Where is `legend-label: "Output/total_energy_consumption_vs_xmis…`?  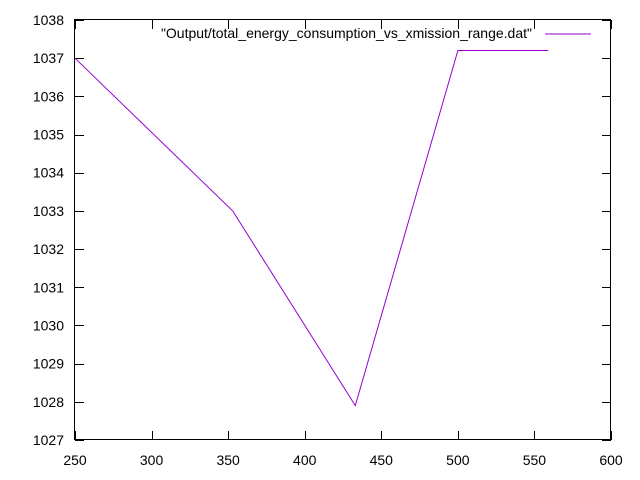 legend-label: "Output/total_energy_consumption_vs_xmis… is located at coordinates (346, 33).